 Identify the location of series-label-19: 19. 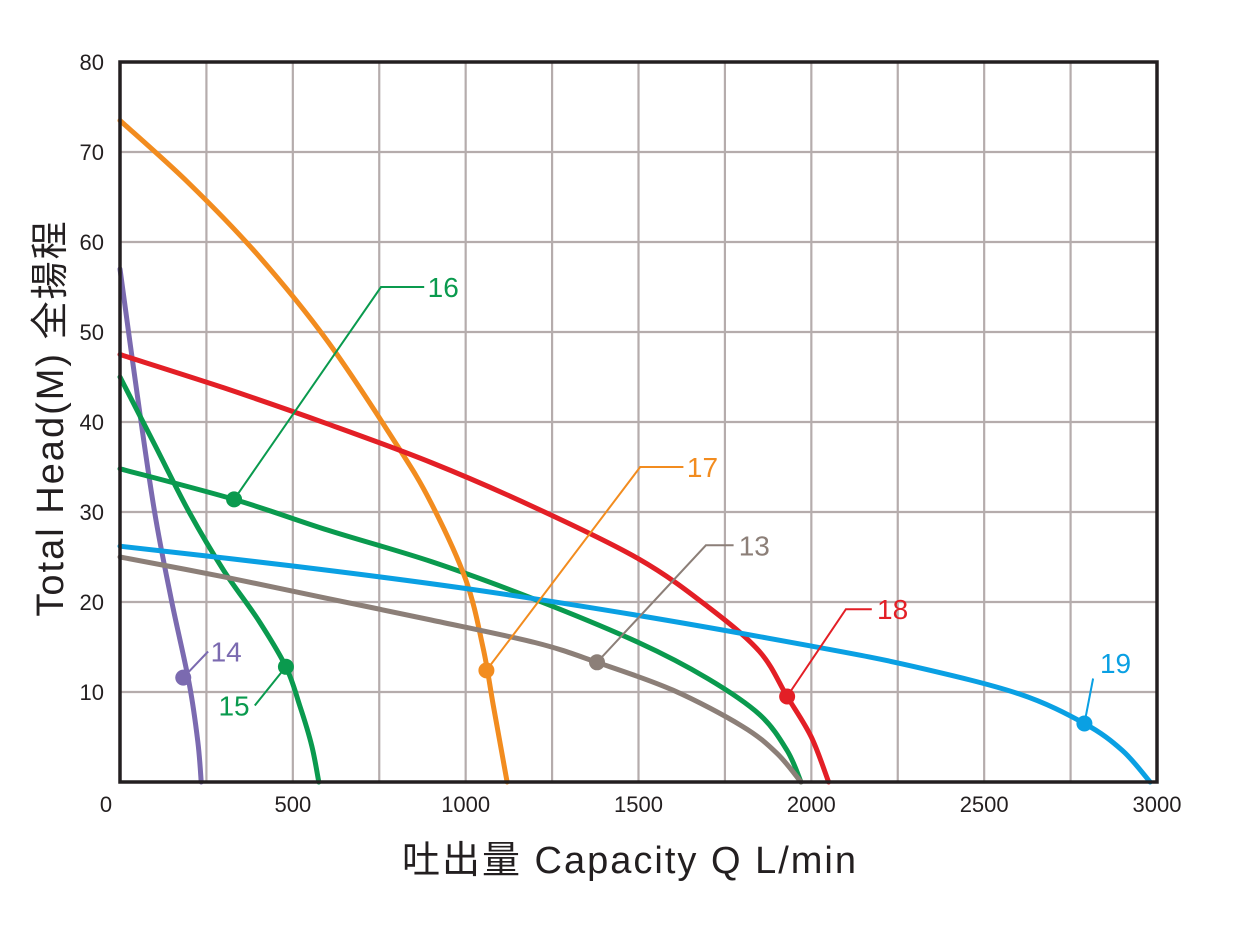
(1115, 663).